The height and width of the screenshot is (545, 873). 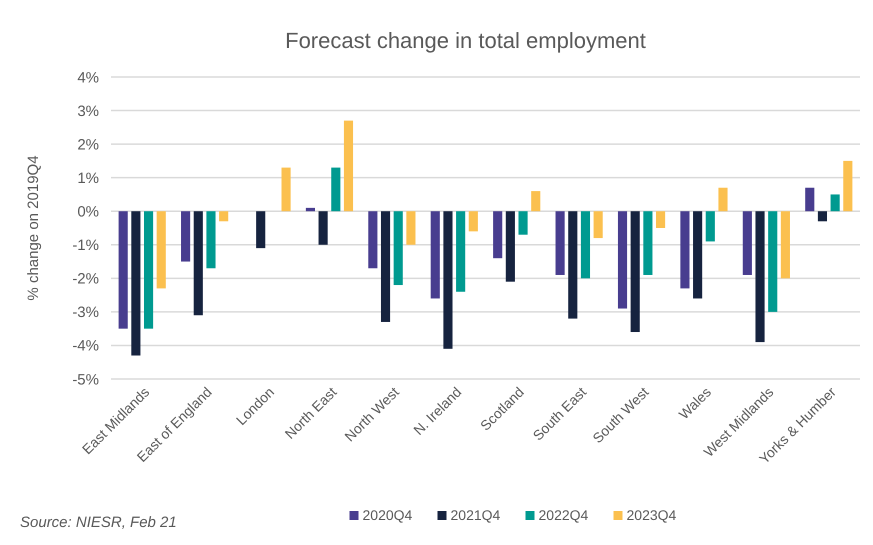 What do you see at coordinates (88, 178) in the screenshot?
I see `y-tick-label: 1%` at bounding box center [88, 178].